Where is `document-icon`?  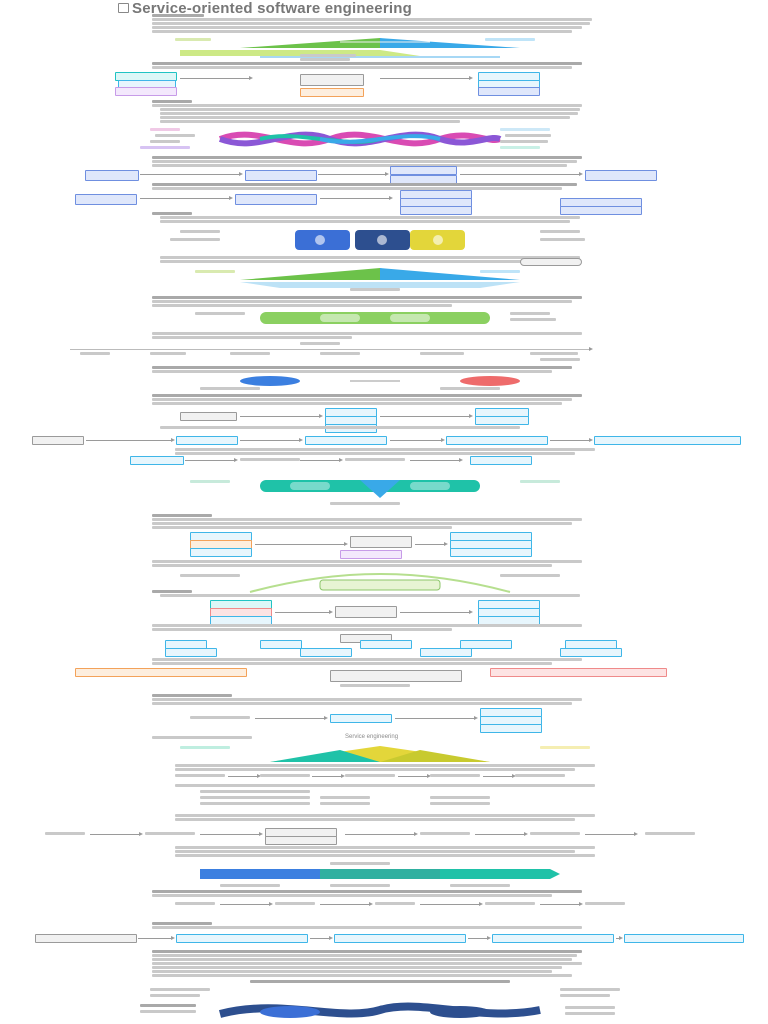 document-icon is located at coordinates (123, 8).